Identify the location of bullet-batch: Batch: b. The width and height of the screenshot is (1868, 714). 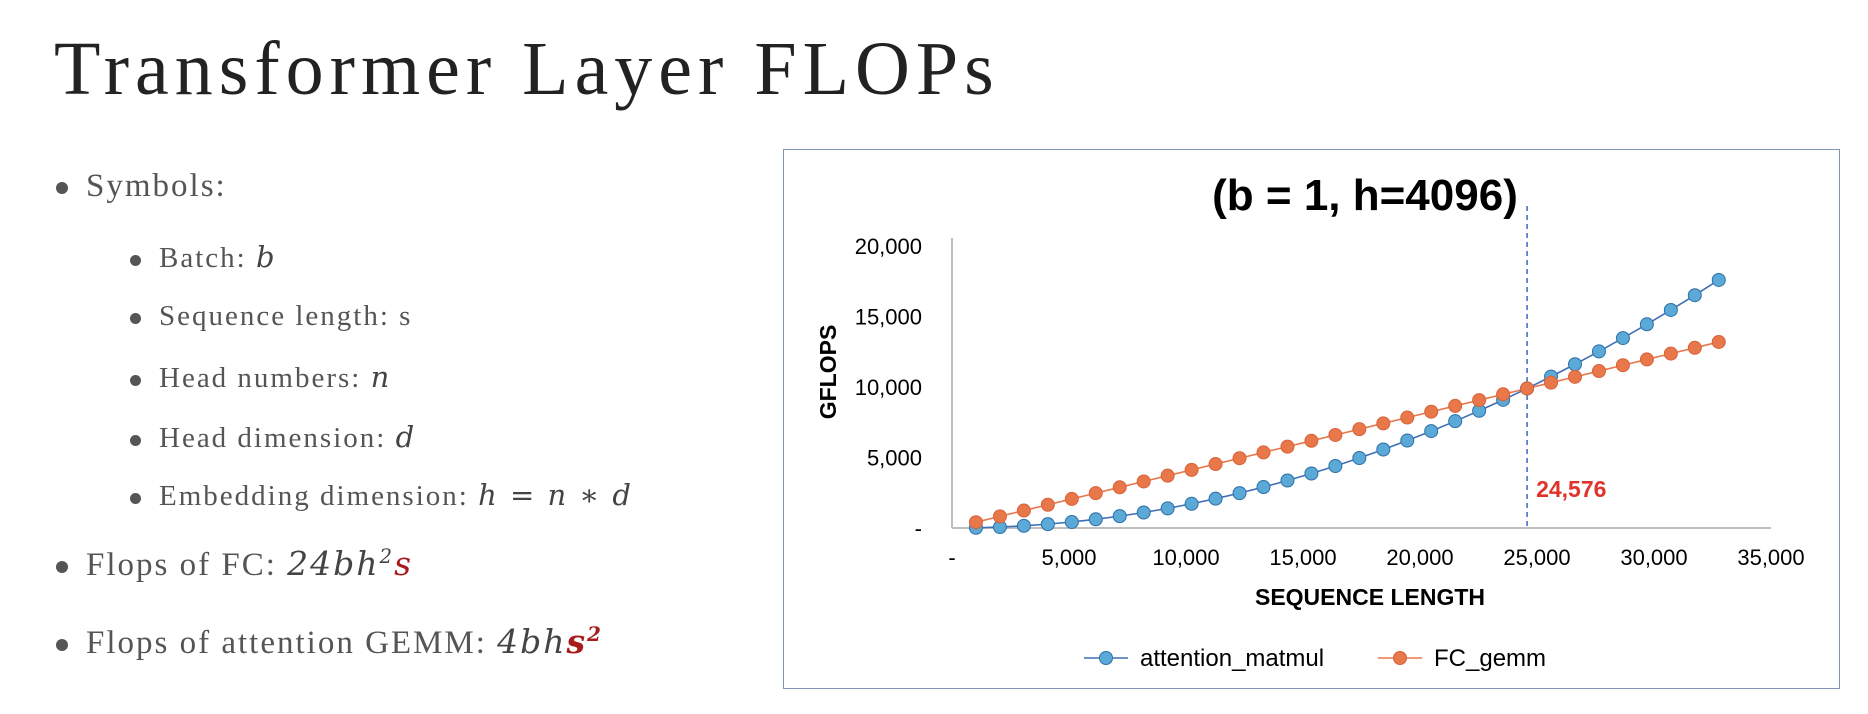
(203, 257).